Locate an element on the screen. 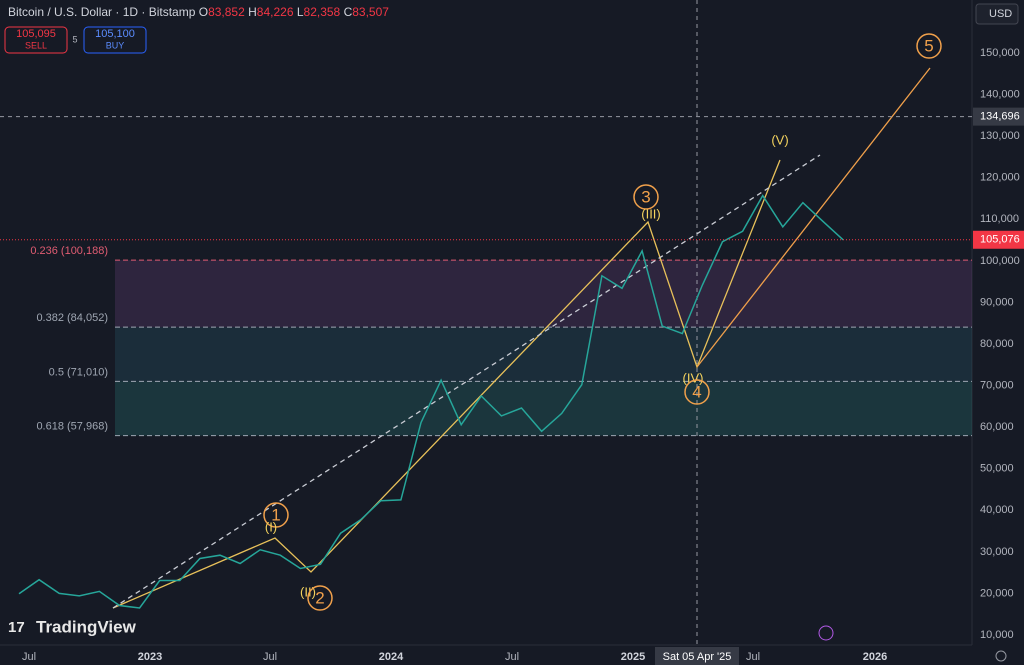 Image resolution: width=1024 pixels, height=665 pixels. settings-icon is located at coordinates (1001, 656).